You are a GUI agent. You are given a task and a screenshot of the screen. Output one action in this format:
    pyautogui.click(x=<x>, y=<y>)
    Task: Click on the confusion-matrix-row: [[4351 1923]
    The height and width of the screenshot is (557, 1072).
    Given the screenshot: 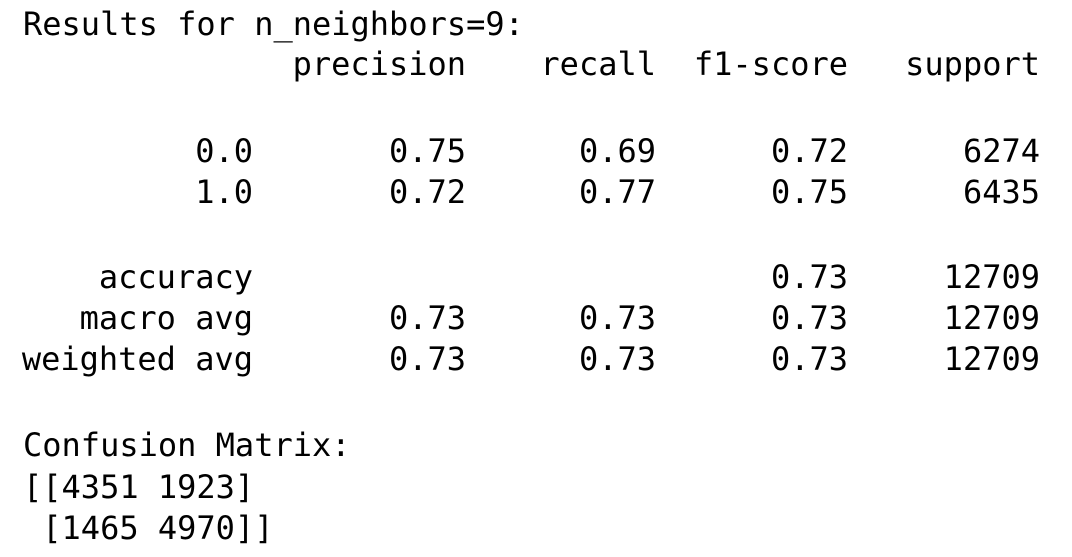 What is the action you would take?
    pyautogui.click(x=139, y=487)
    